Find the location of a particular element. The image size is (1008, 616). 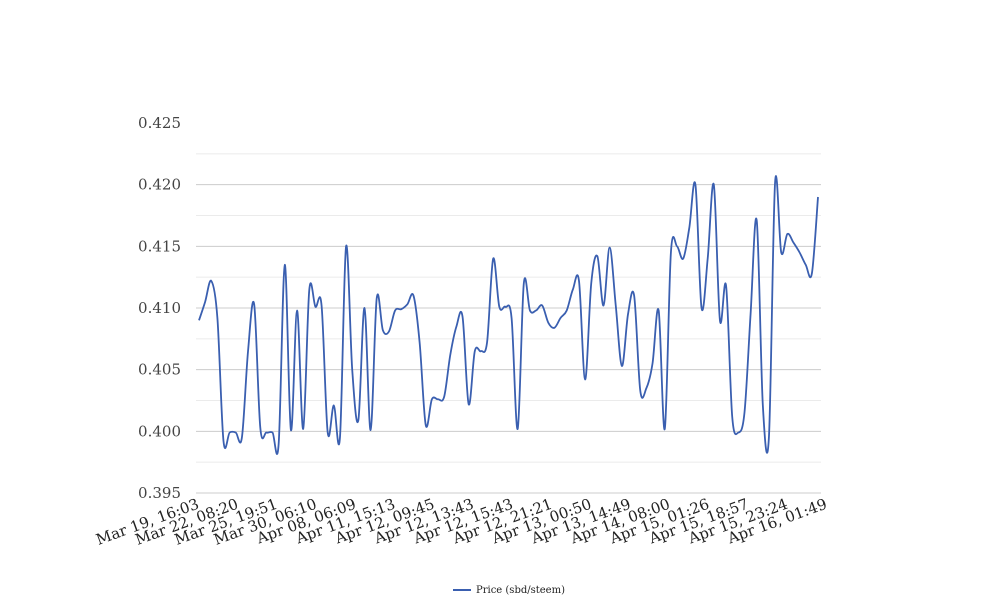

y-tick-label: 0.420 is located at coordinates (159, 185).